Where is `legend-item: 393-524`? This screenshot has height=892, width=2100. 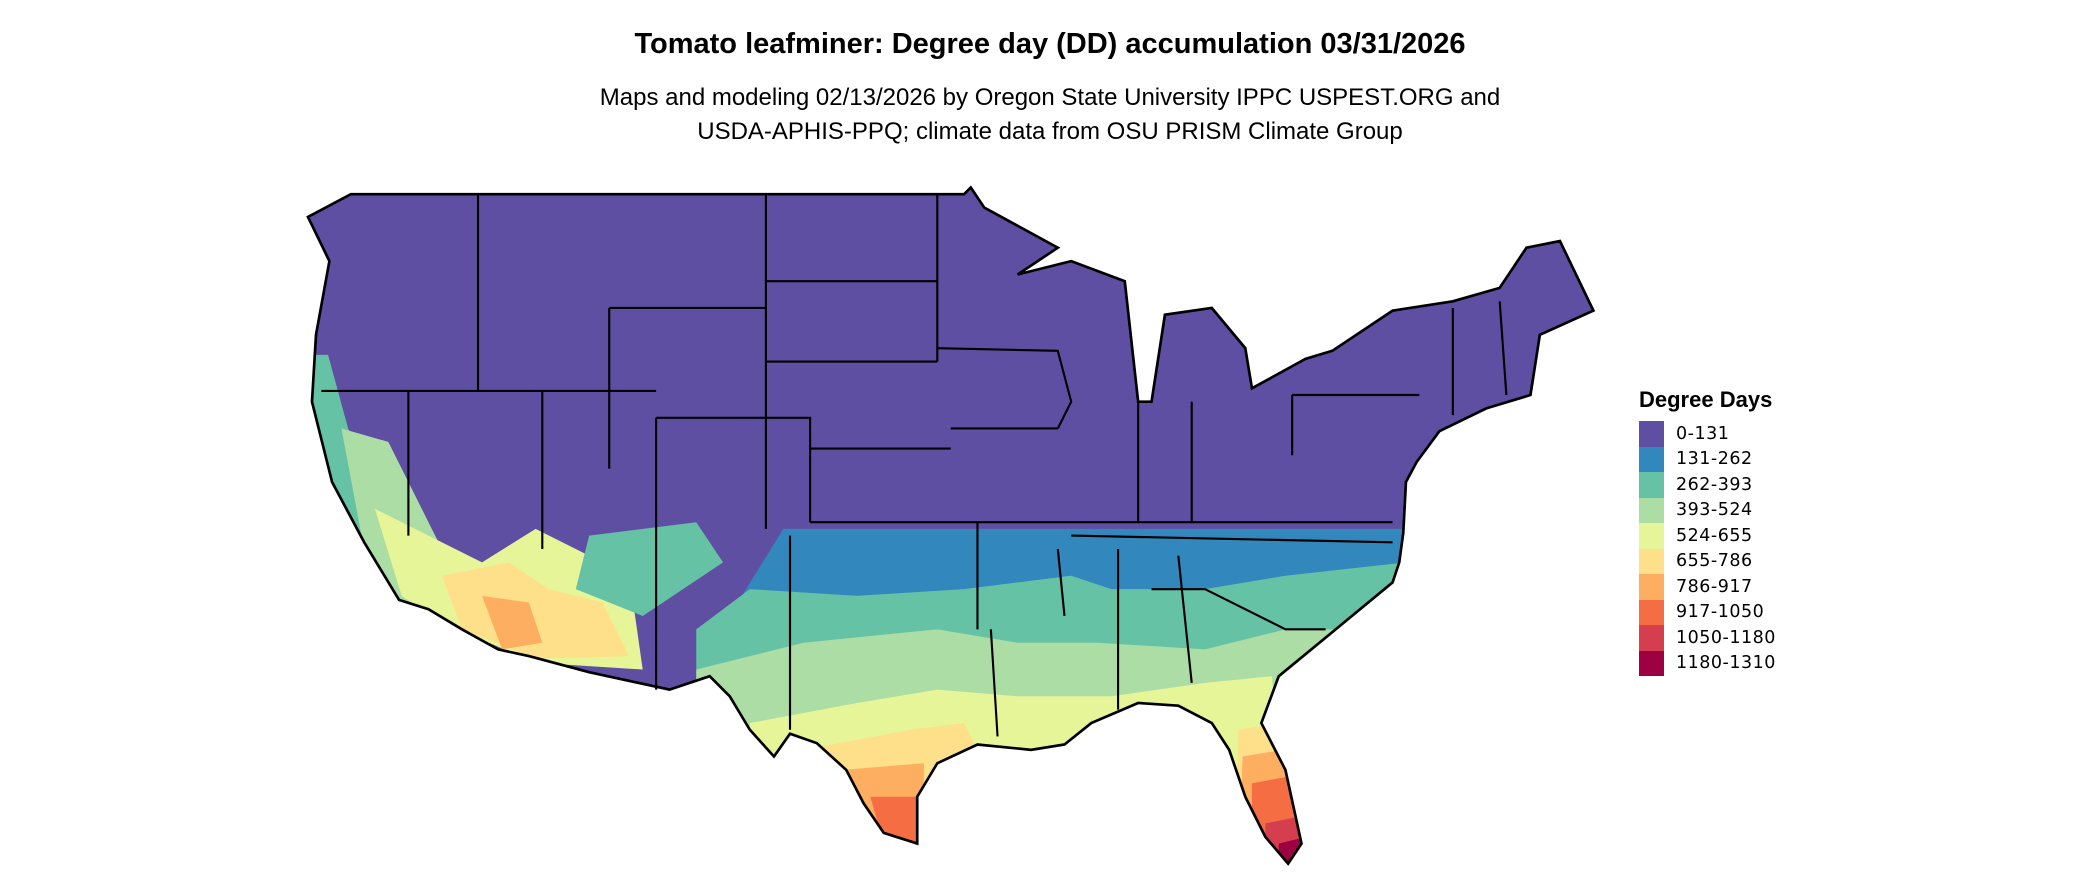
legend-item: 393-524 is located at coordinates (1707, 510).